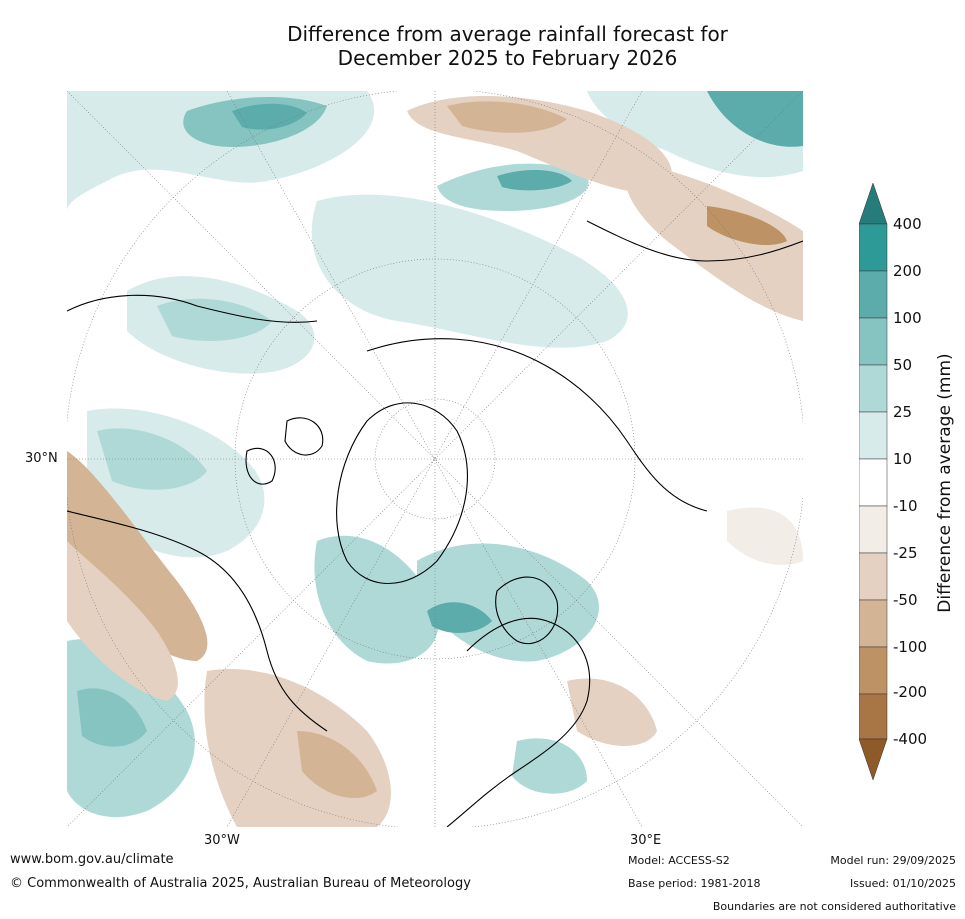 The width and height of the screenshot is (965, 919). Describe the element at coordinates (507, 58) in the screenshot. I see `title-line-2: December 2025 to February 2026` at that location.